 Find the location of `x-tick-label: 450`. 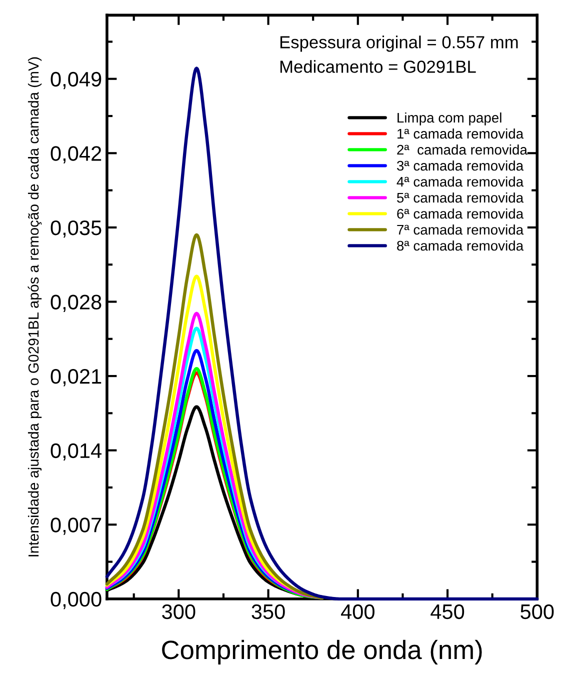

x-tick-label: 450 is located at coordinates (447, 612).